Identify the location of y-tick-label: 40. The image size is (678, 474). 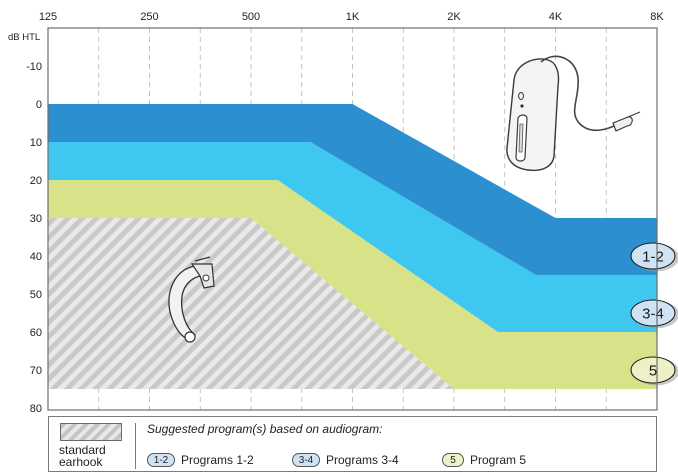
(36, 257).